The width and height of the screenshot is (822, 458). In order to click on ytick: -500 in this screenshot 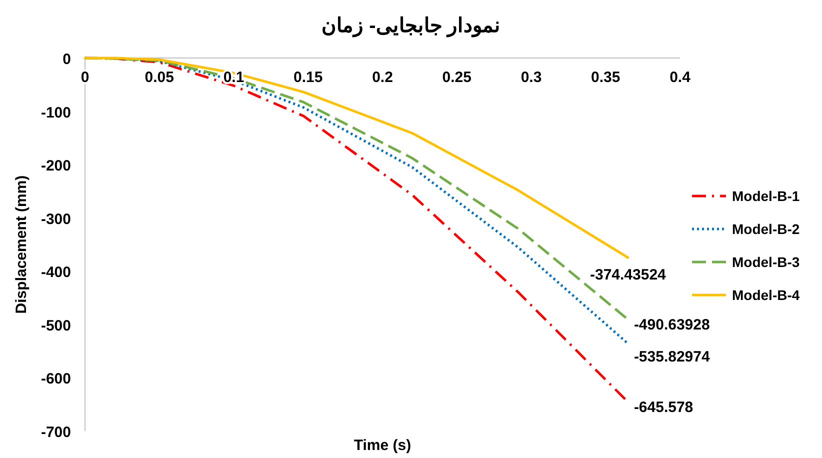, I will do `click(55, 325)`.